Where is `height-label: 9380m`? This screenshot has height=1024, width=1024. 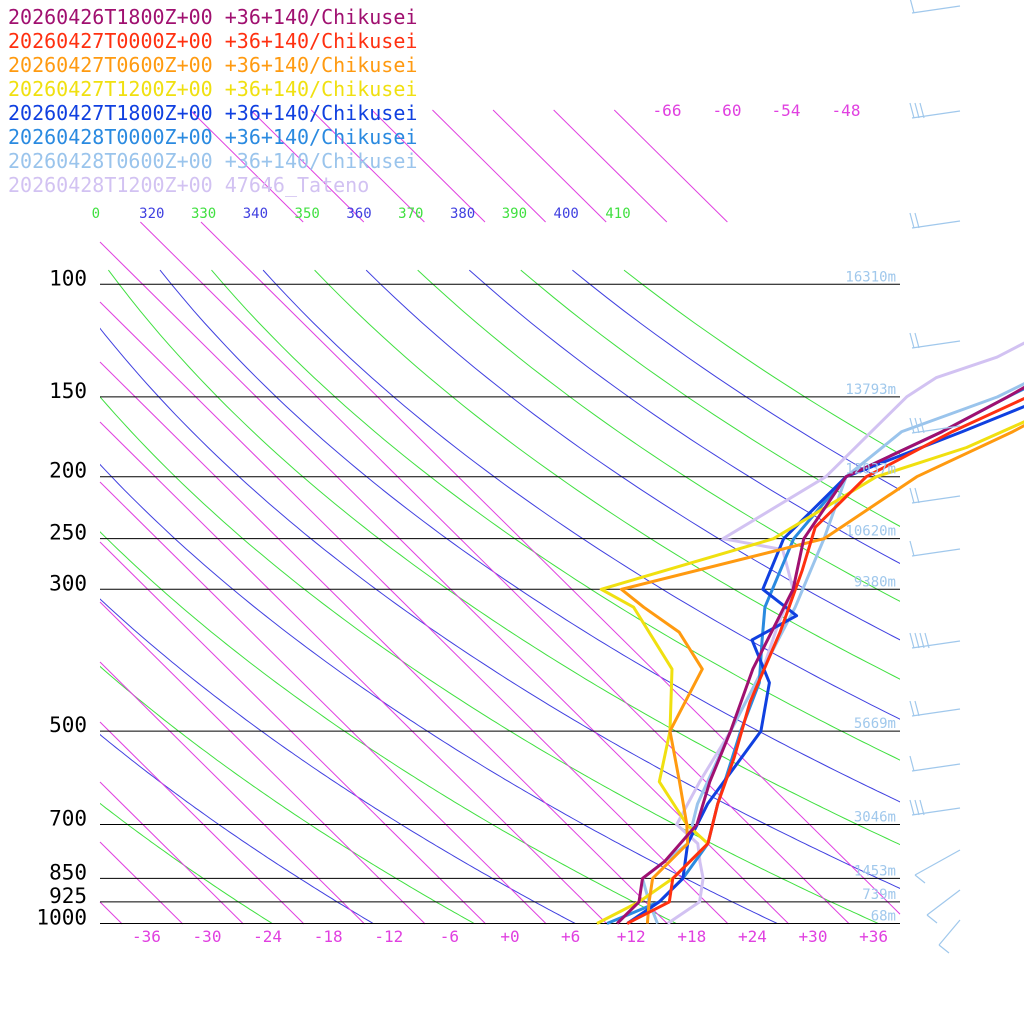
height-label: 9380m is located at coordinates (875, 582).